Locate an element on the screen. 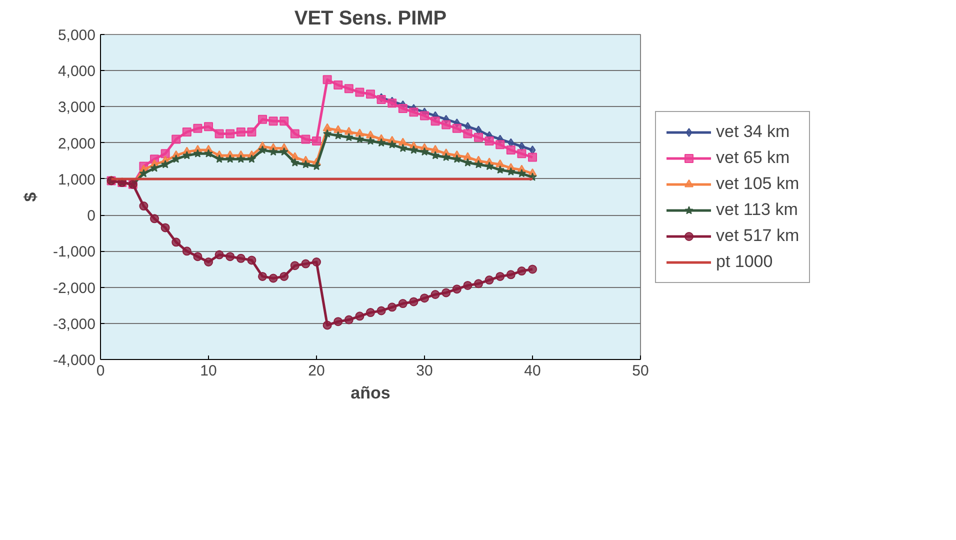 This screenshot has width=956, height=540. y-tick-label: 4,000 is located at coordinates (77, 71).